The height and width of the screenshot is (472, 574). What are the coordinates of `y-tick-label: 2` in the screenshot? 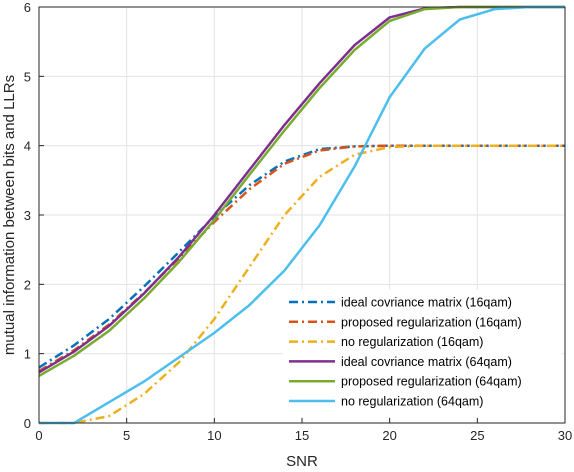 It's located at (27, 284).